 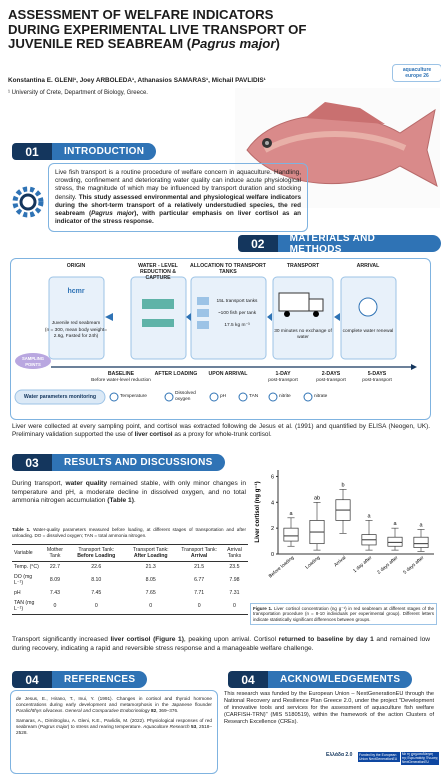 I want to click on step-title: ORIGIN, so click(x=76, y=266).